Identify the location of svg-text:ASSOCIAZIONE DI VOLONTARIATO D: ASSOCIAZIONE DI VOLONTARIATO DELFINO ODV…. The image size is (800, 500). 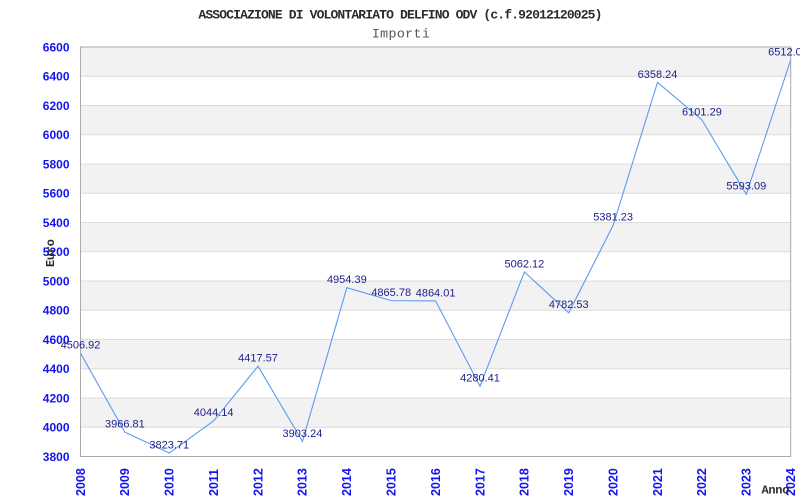
(399, 14).